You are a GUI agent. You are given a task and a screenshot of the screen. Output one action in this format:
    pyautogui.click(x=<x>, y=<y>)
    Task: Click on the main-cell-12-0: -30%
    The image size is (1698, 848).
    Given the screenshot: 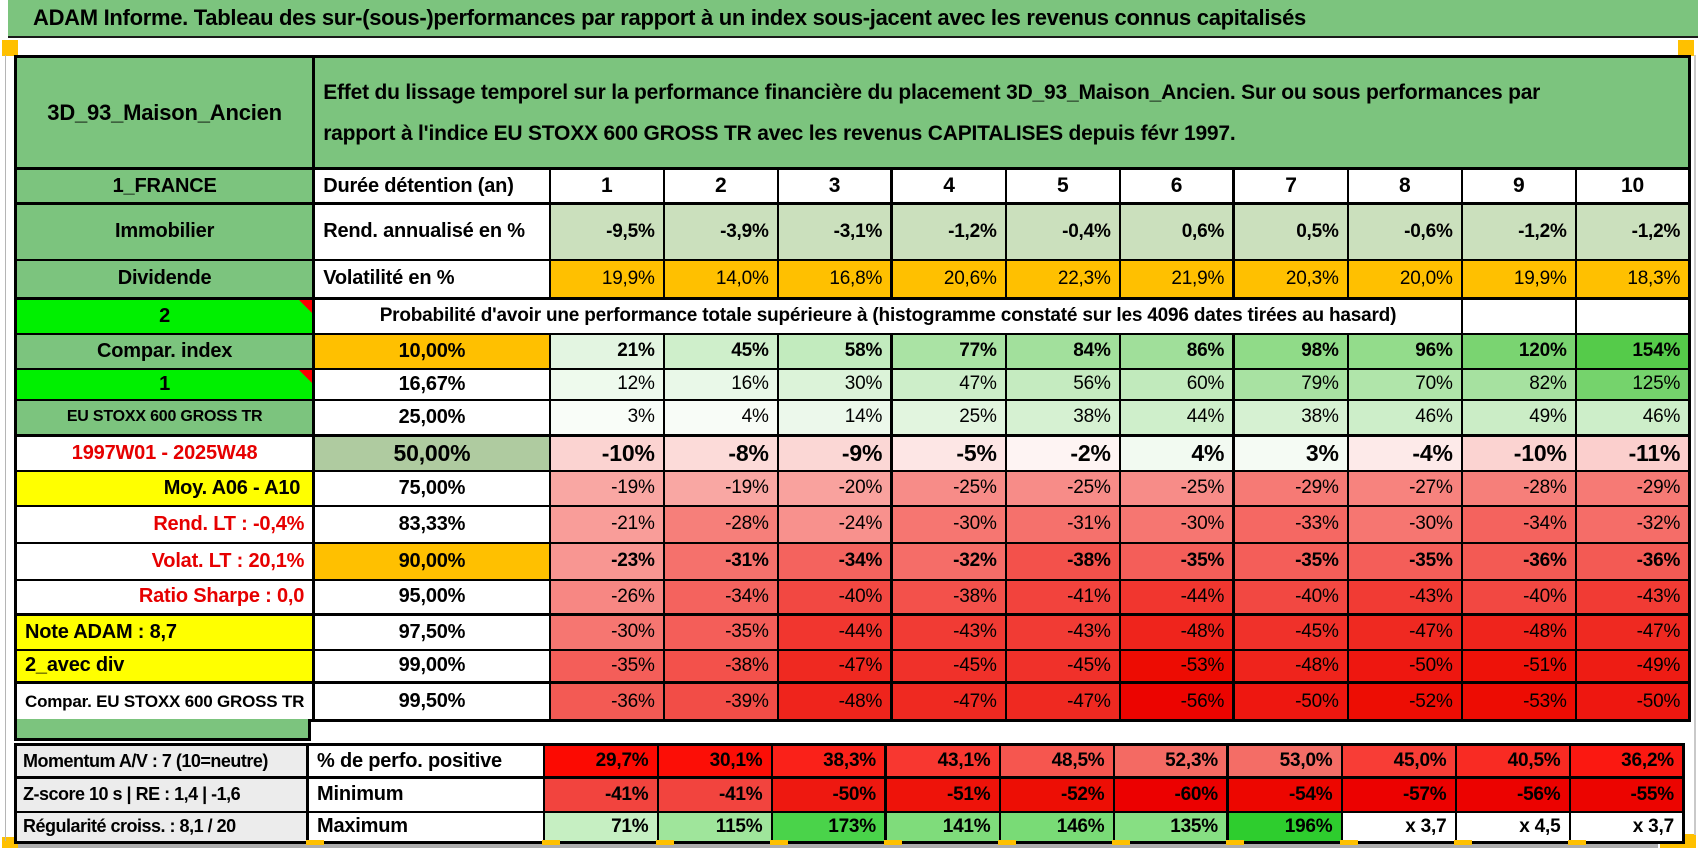 What is the action you would take?
    pyautogui.click(x=606, y=632)
    